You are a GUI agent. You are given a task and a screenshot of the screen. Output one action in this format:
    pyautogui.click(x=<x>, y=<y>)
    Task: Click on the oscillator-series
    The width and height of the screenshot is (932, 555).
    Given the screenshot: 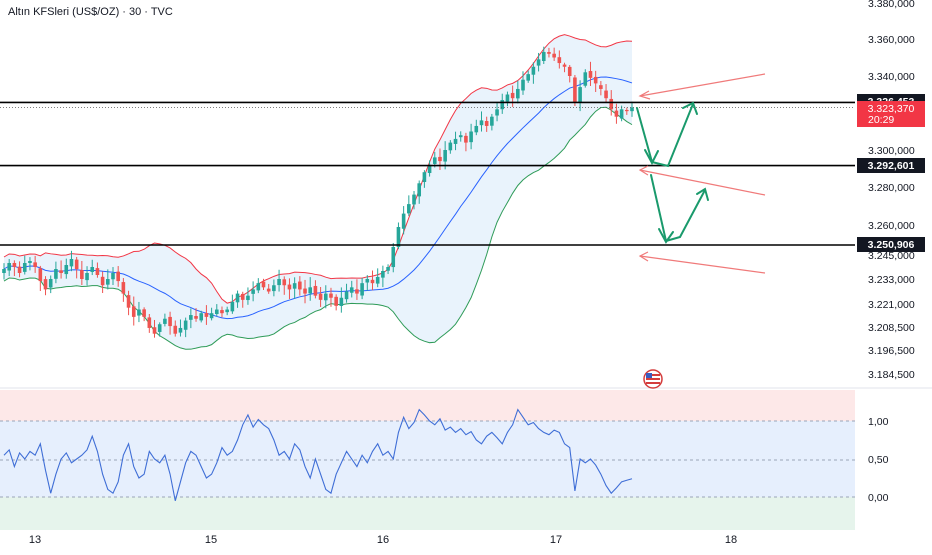 What is the action you would take?
    pyautogui.click(x=318, y=454)
    